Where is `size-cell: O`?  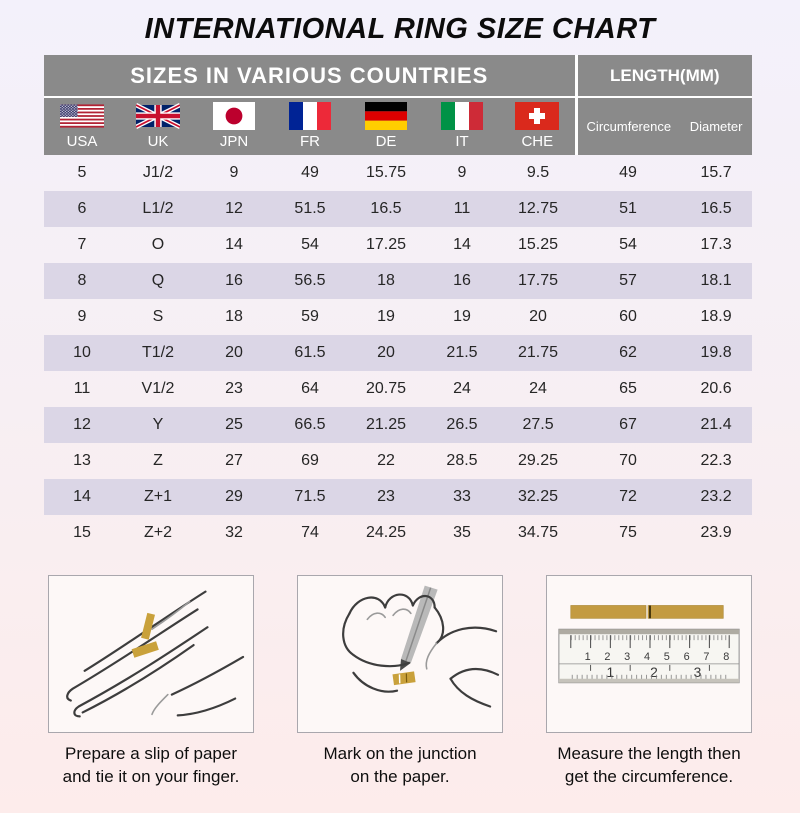 size-cell: O is located at coordinates (158, 244).